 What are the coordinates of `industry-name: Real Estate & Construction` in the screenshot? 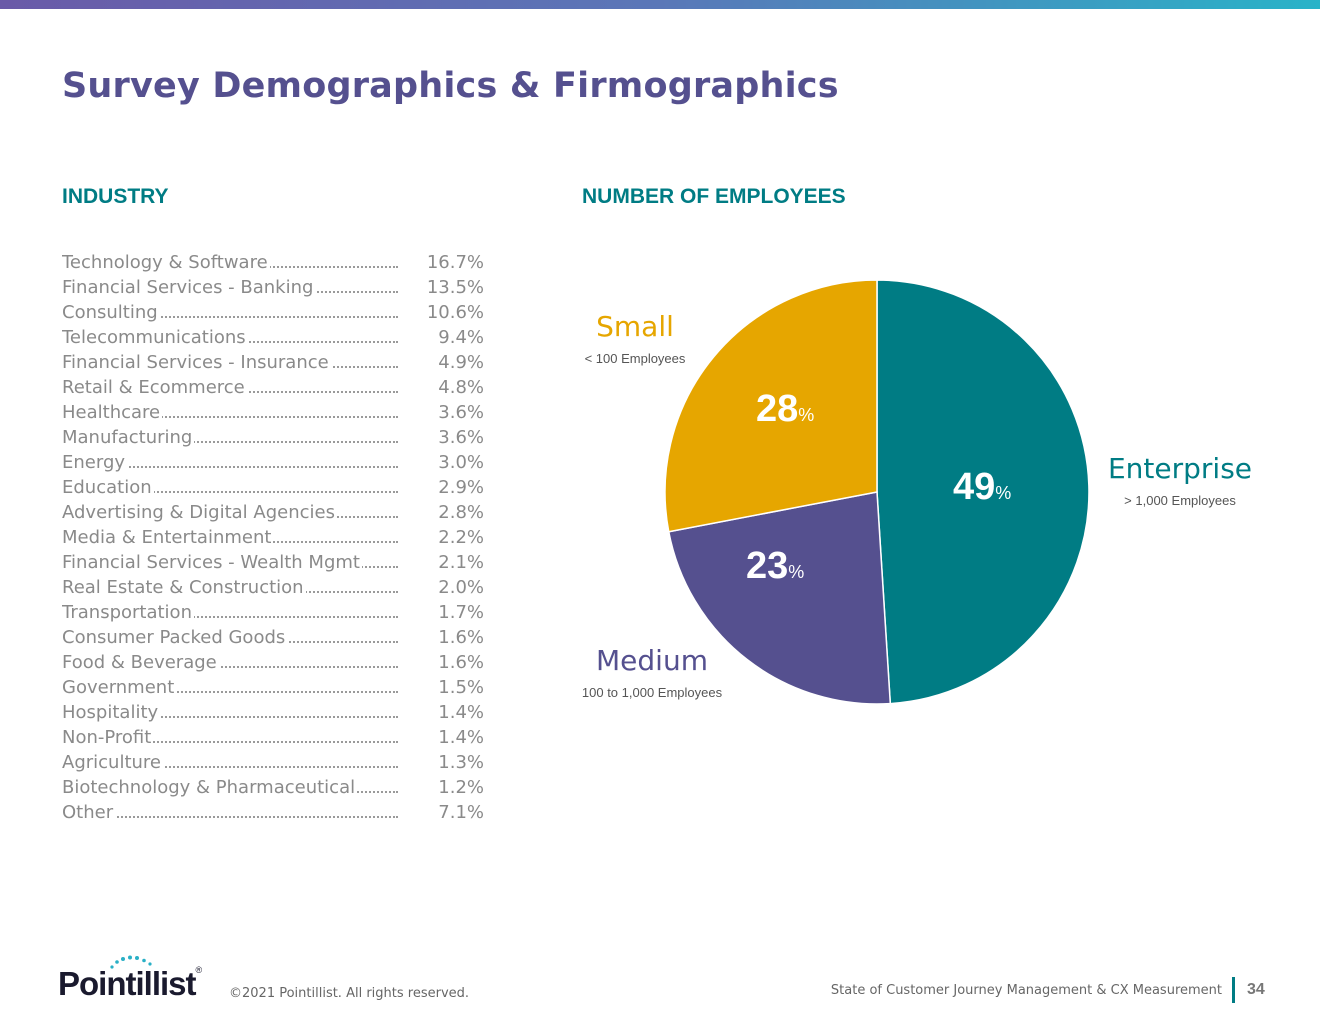 It's located at (184, 587).